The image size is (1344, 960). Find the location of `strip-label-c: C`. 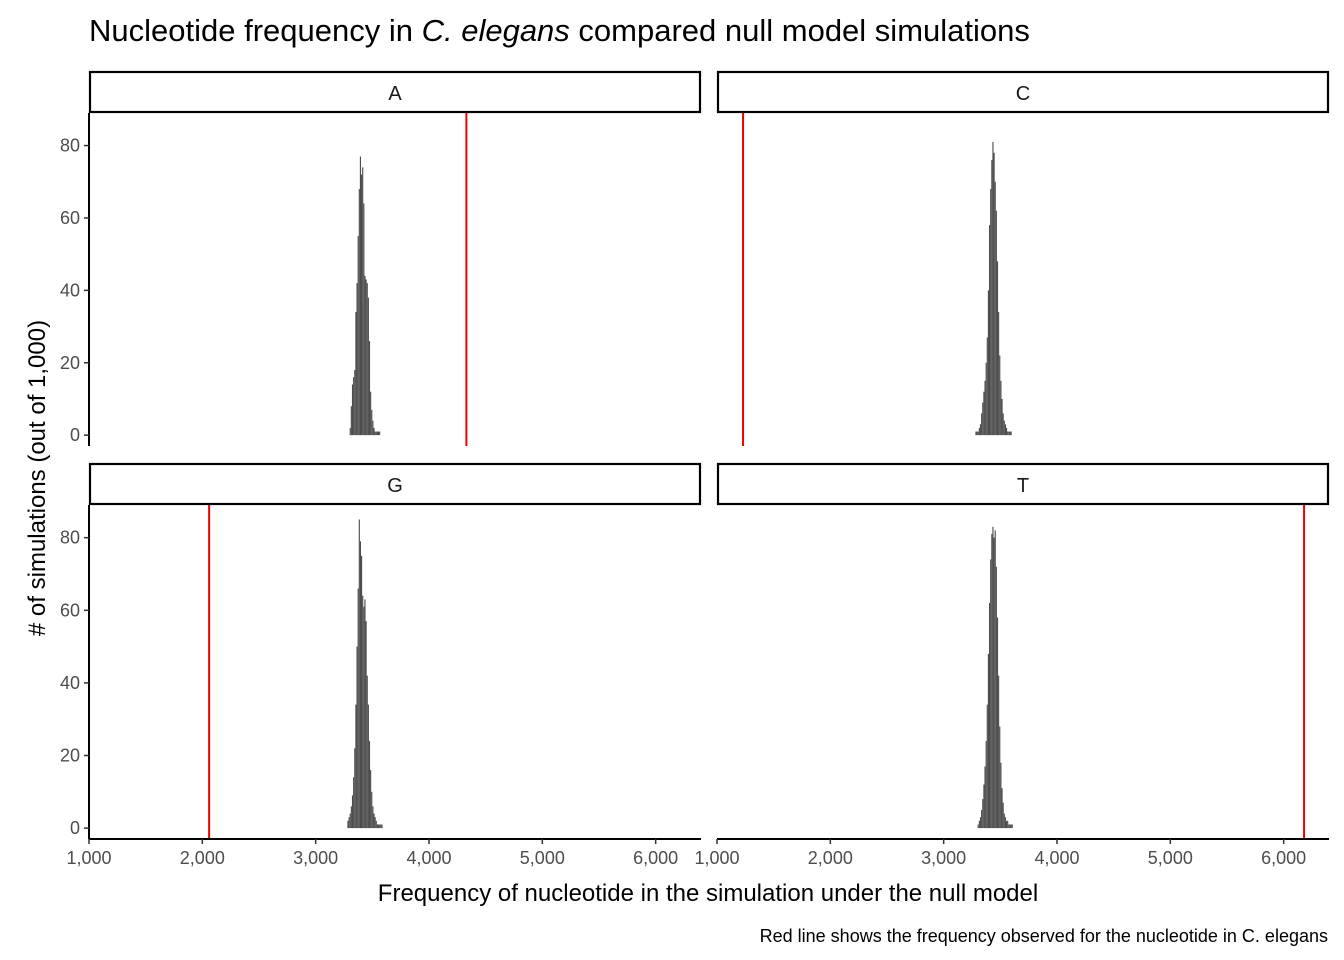

strip-label-c: C is located at coordinates (1023, 94).